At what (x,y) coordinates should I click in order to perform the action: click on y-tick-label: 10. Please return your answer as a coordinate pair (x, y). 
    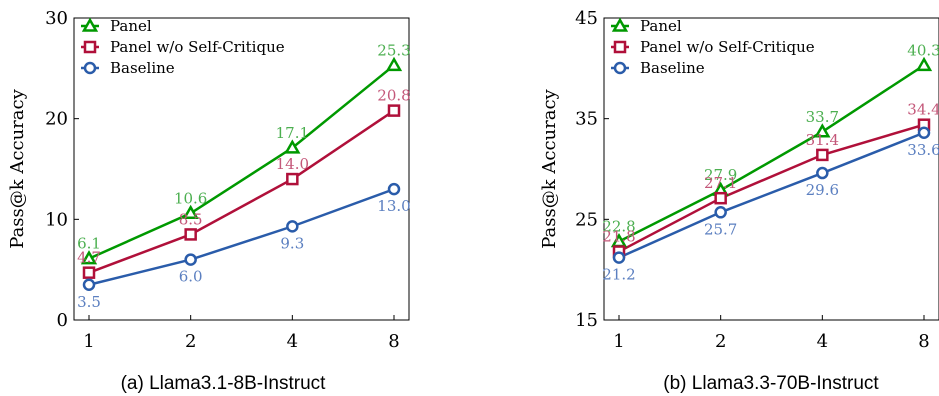
    Looking at the image, I should click on (56, 219).